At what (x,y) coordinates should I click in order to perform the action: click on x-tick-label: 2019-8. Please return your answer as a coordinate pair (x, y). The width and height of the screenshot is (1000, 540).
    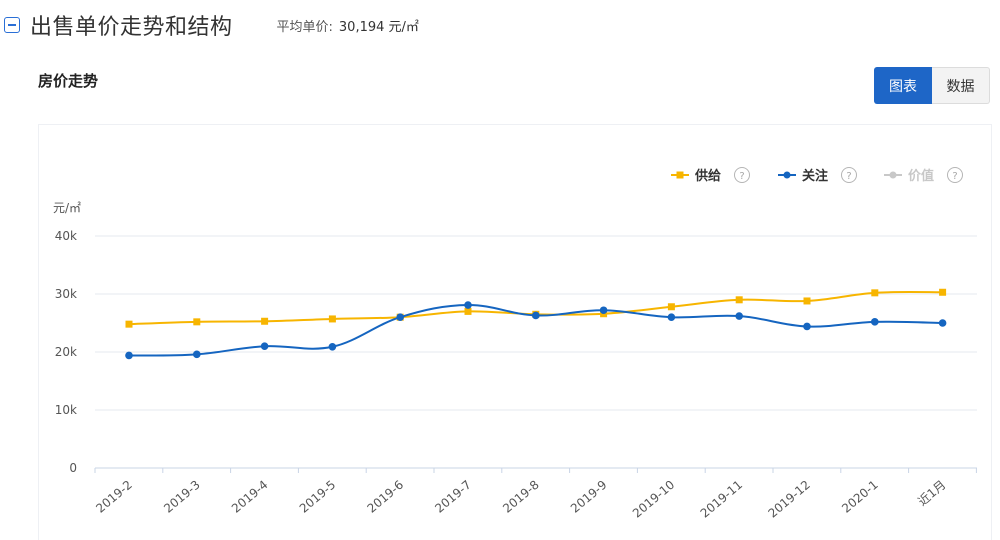
    Looking at the image, I should click on (521, 497).